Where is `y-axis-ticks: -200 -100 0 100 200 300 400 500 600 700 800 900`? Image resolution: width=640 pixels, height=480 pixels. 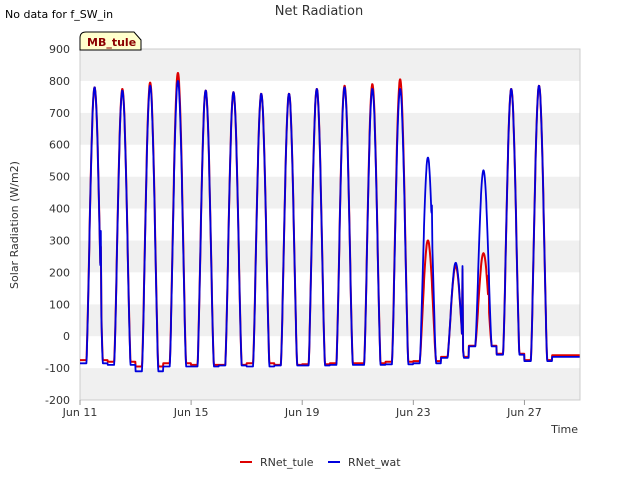
y-axis-ticks: -200 -100 0 100 200 300 400 500 600 700 800 900 is located at coordinates (57, 225).